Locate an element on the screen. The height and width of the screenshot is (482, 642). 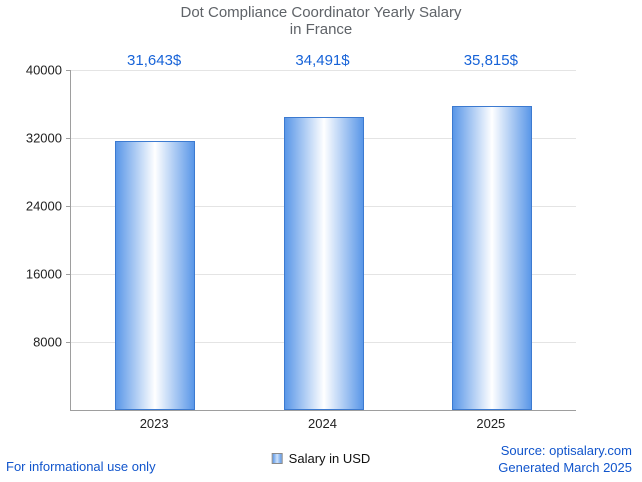
bar-value-labels: 31,643$ 34,491$ 35,815$ is located at coordinates (322, 61).